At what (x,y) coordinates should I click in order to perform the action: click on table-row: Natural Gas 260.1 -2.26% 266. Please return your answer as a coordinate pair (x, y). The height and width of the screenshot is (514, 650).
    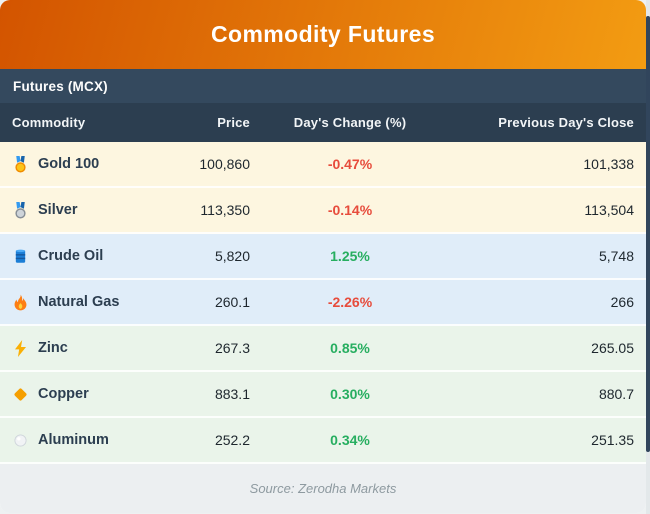
    Looking at the image, I should click on (323, 303).